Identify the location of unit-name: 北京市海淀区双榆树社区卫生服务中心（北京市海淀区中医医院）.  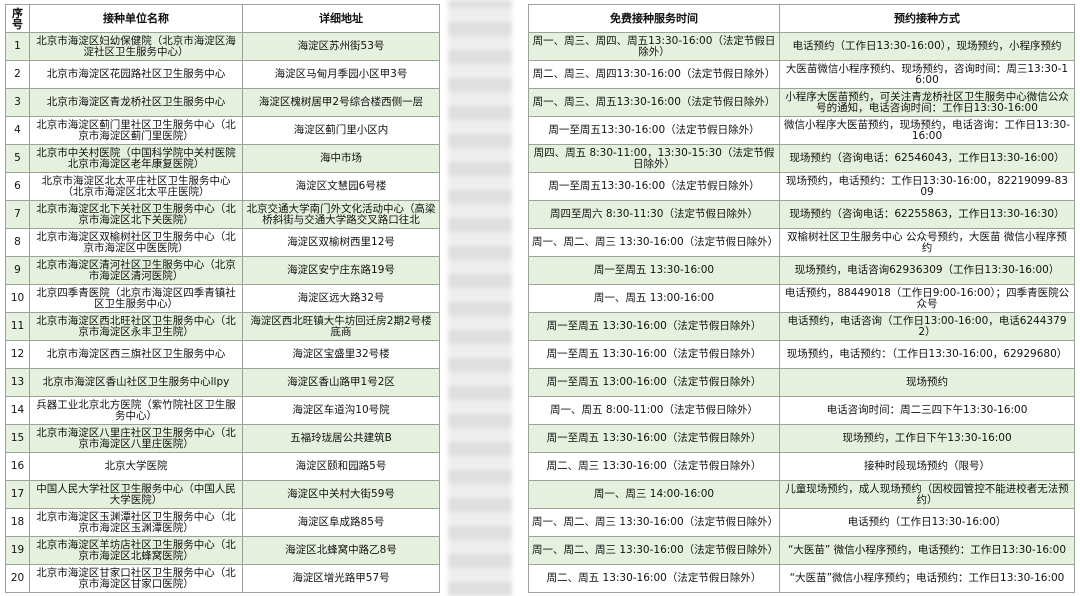
(136, 243).